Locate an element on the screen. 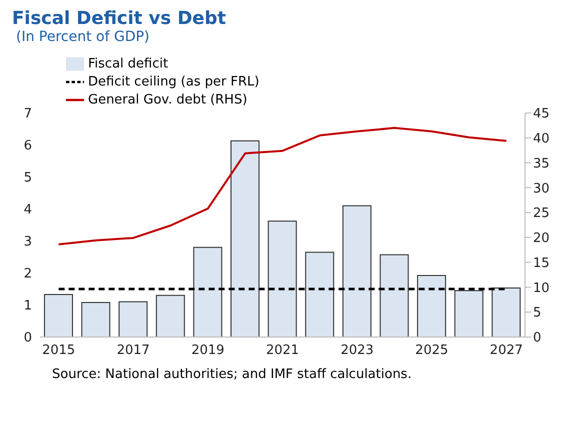 The width and height of the screenshot is (578, 427). y2-tick-label: 0 is located at coordinates (537, 338).